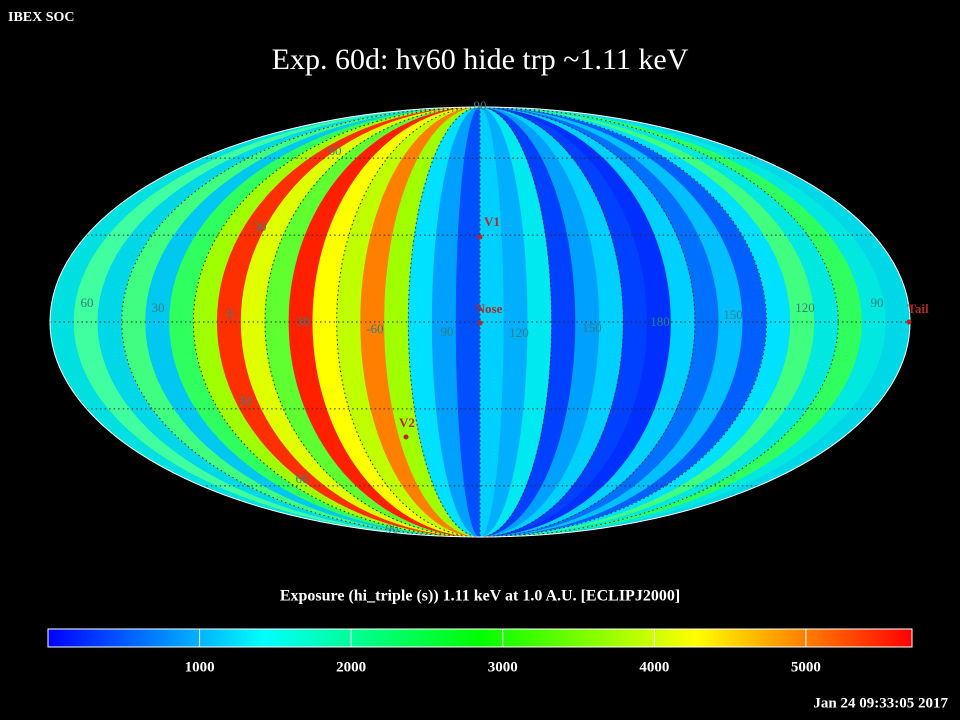 The height and width of the screenshot is (720, 960). I want to click on marker-label: Tail, so click(918, 308).